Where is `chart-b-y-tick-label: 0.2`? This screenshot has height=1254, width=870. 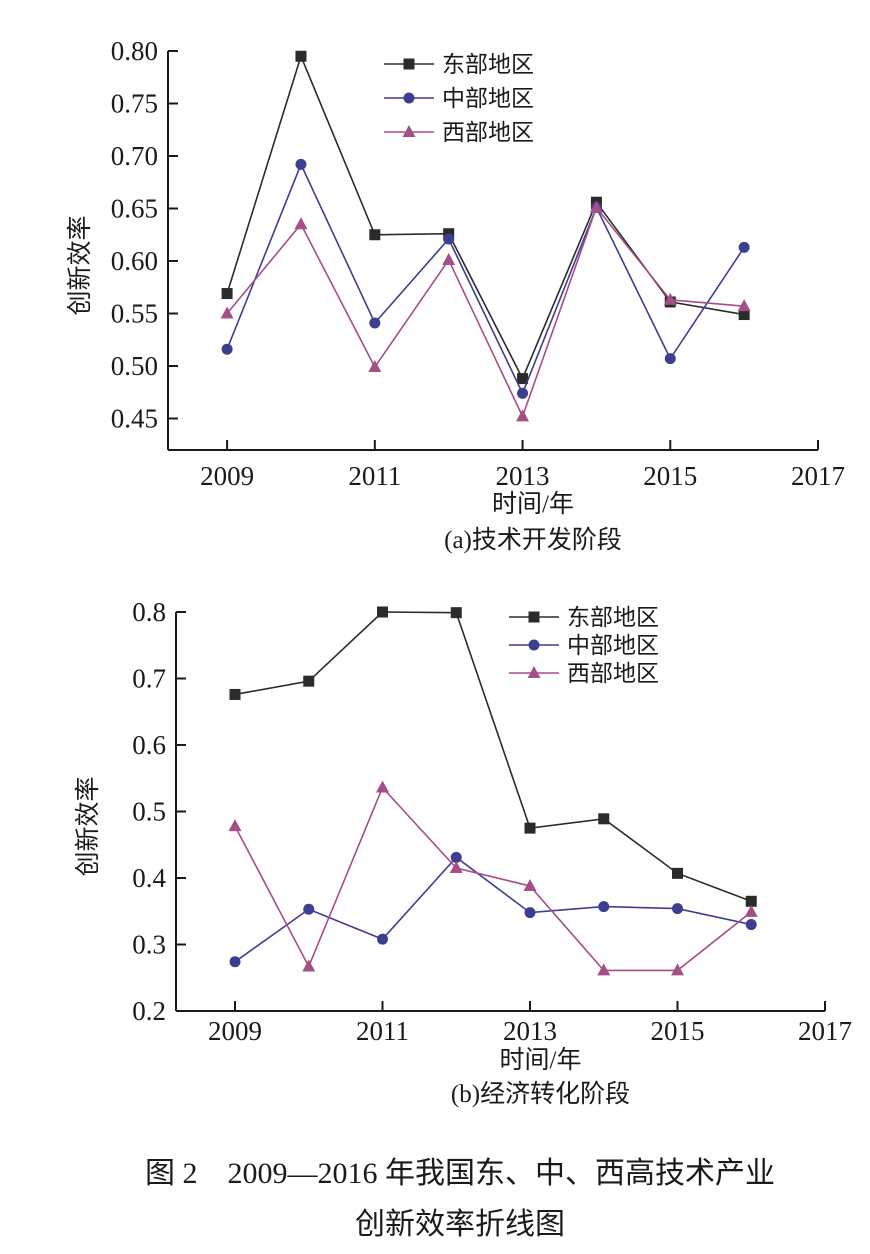
chart-b-y-tick-label: 0.2 is located at coordinates (149, 1011).